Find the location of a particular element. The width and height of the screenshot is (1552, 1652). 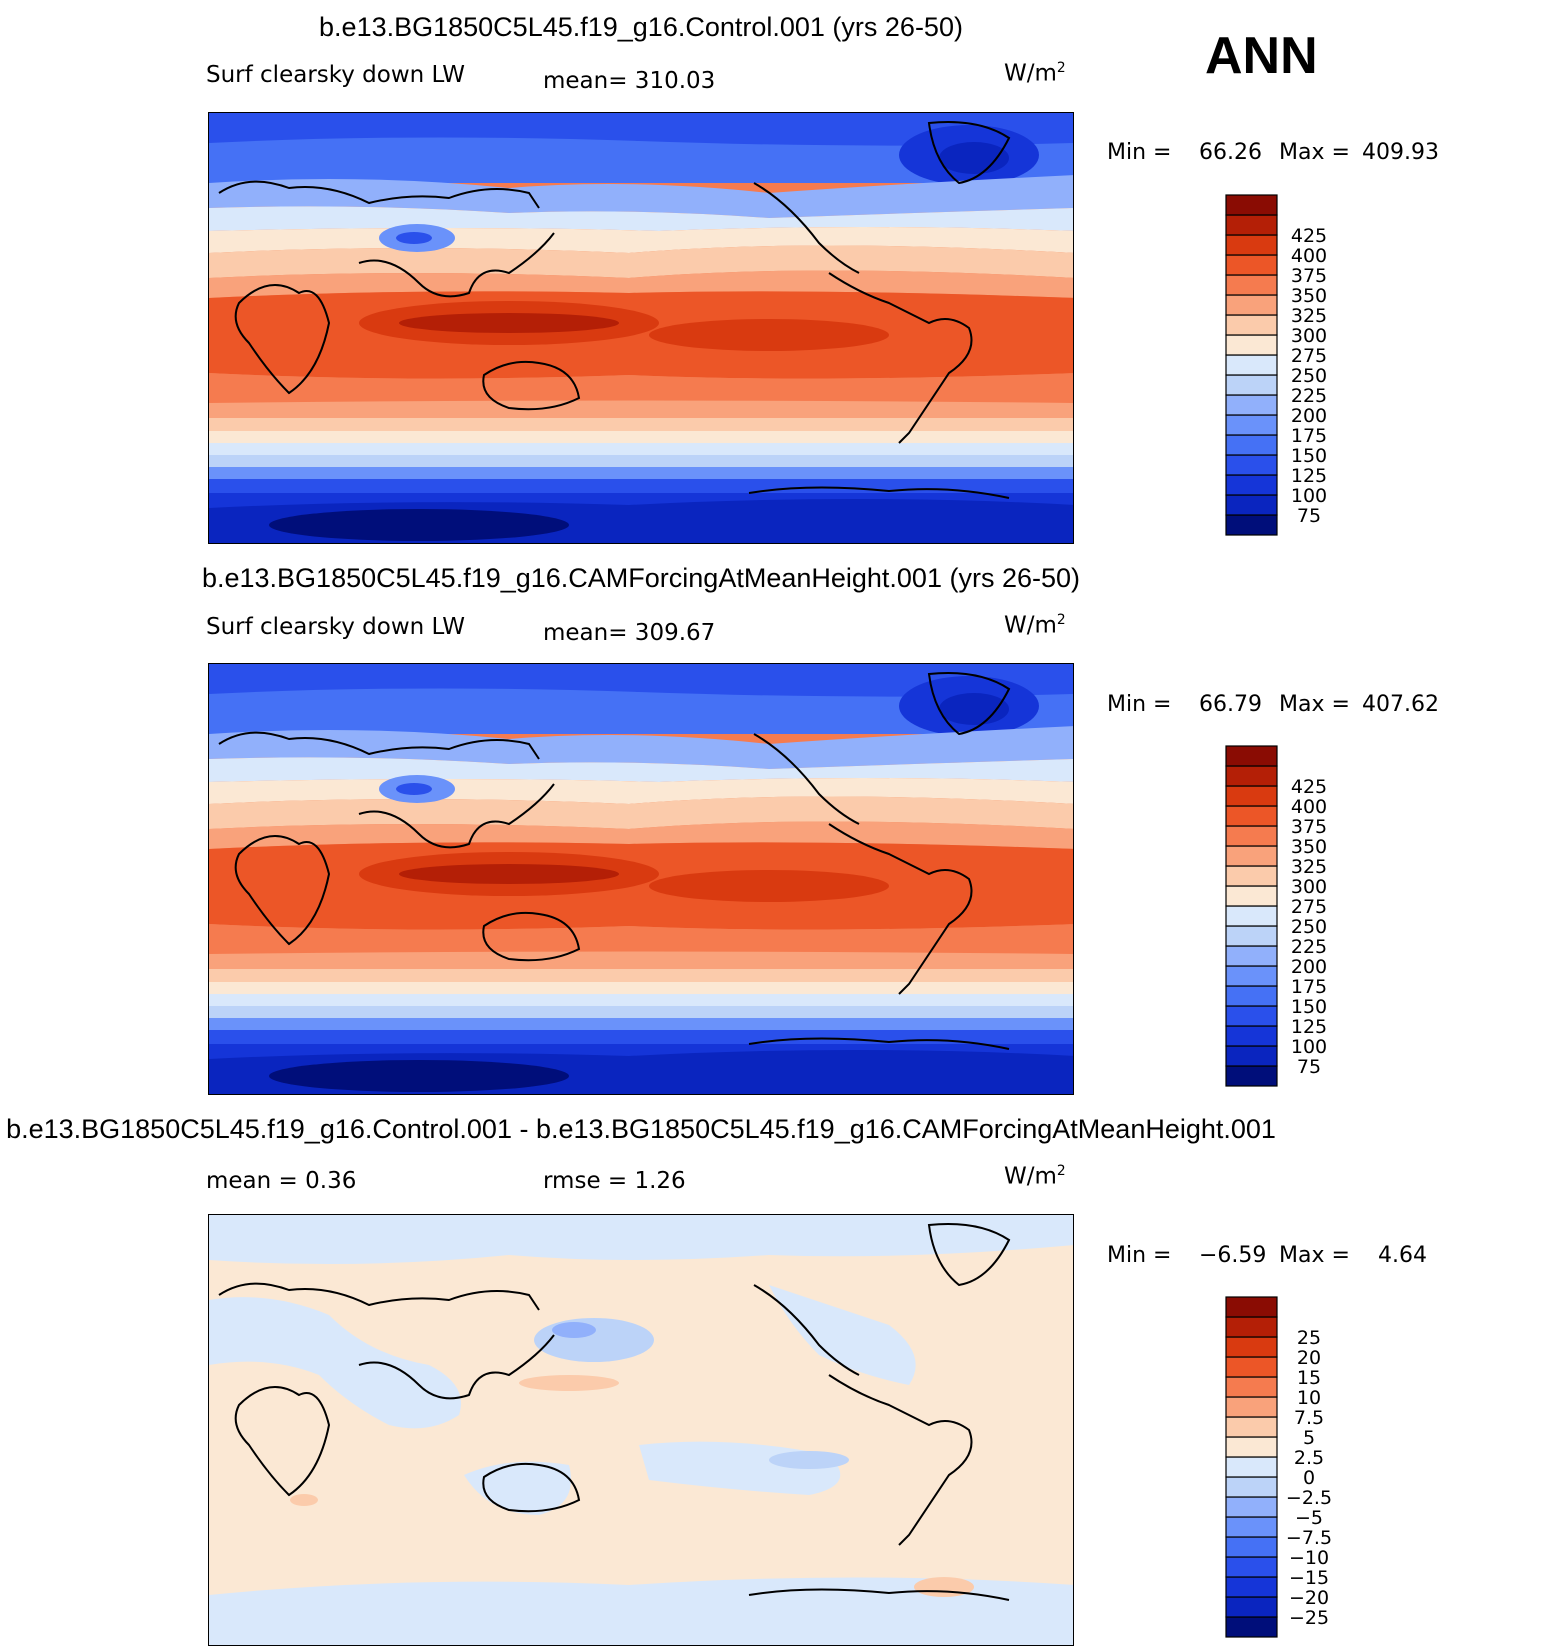

colorbar-tick-label: 200 is located at coordinates (1309, 416).